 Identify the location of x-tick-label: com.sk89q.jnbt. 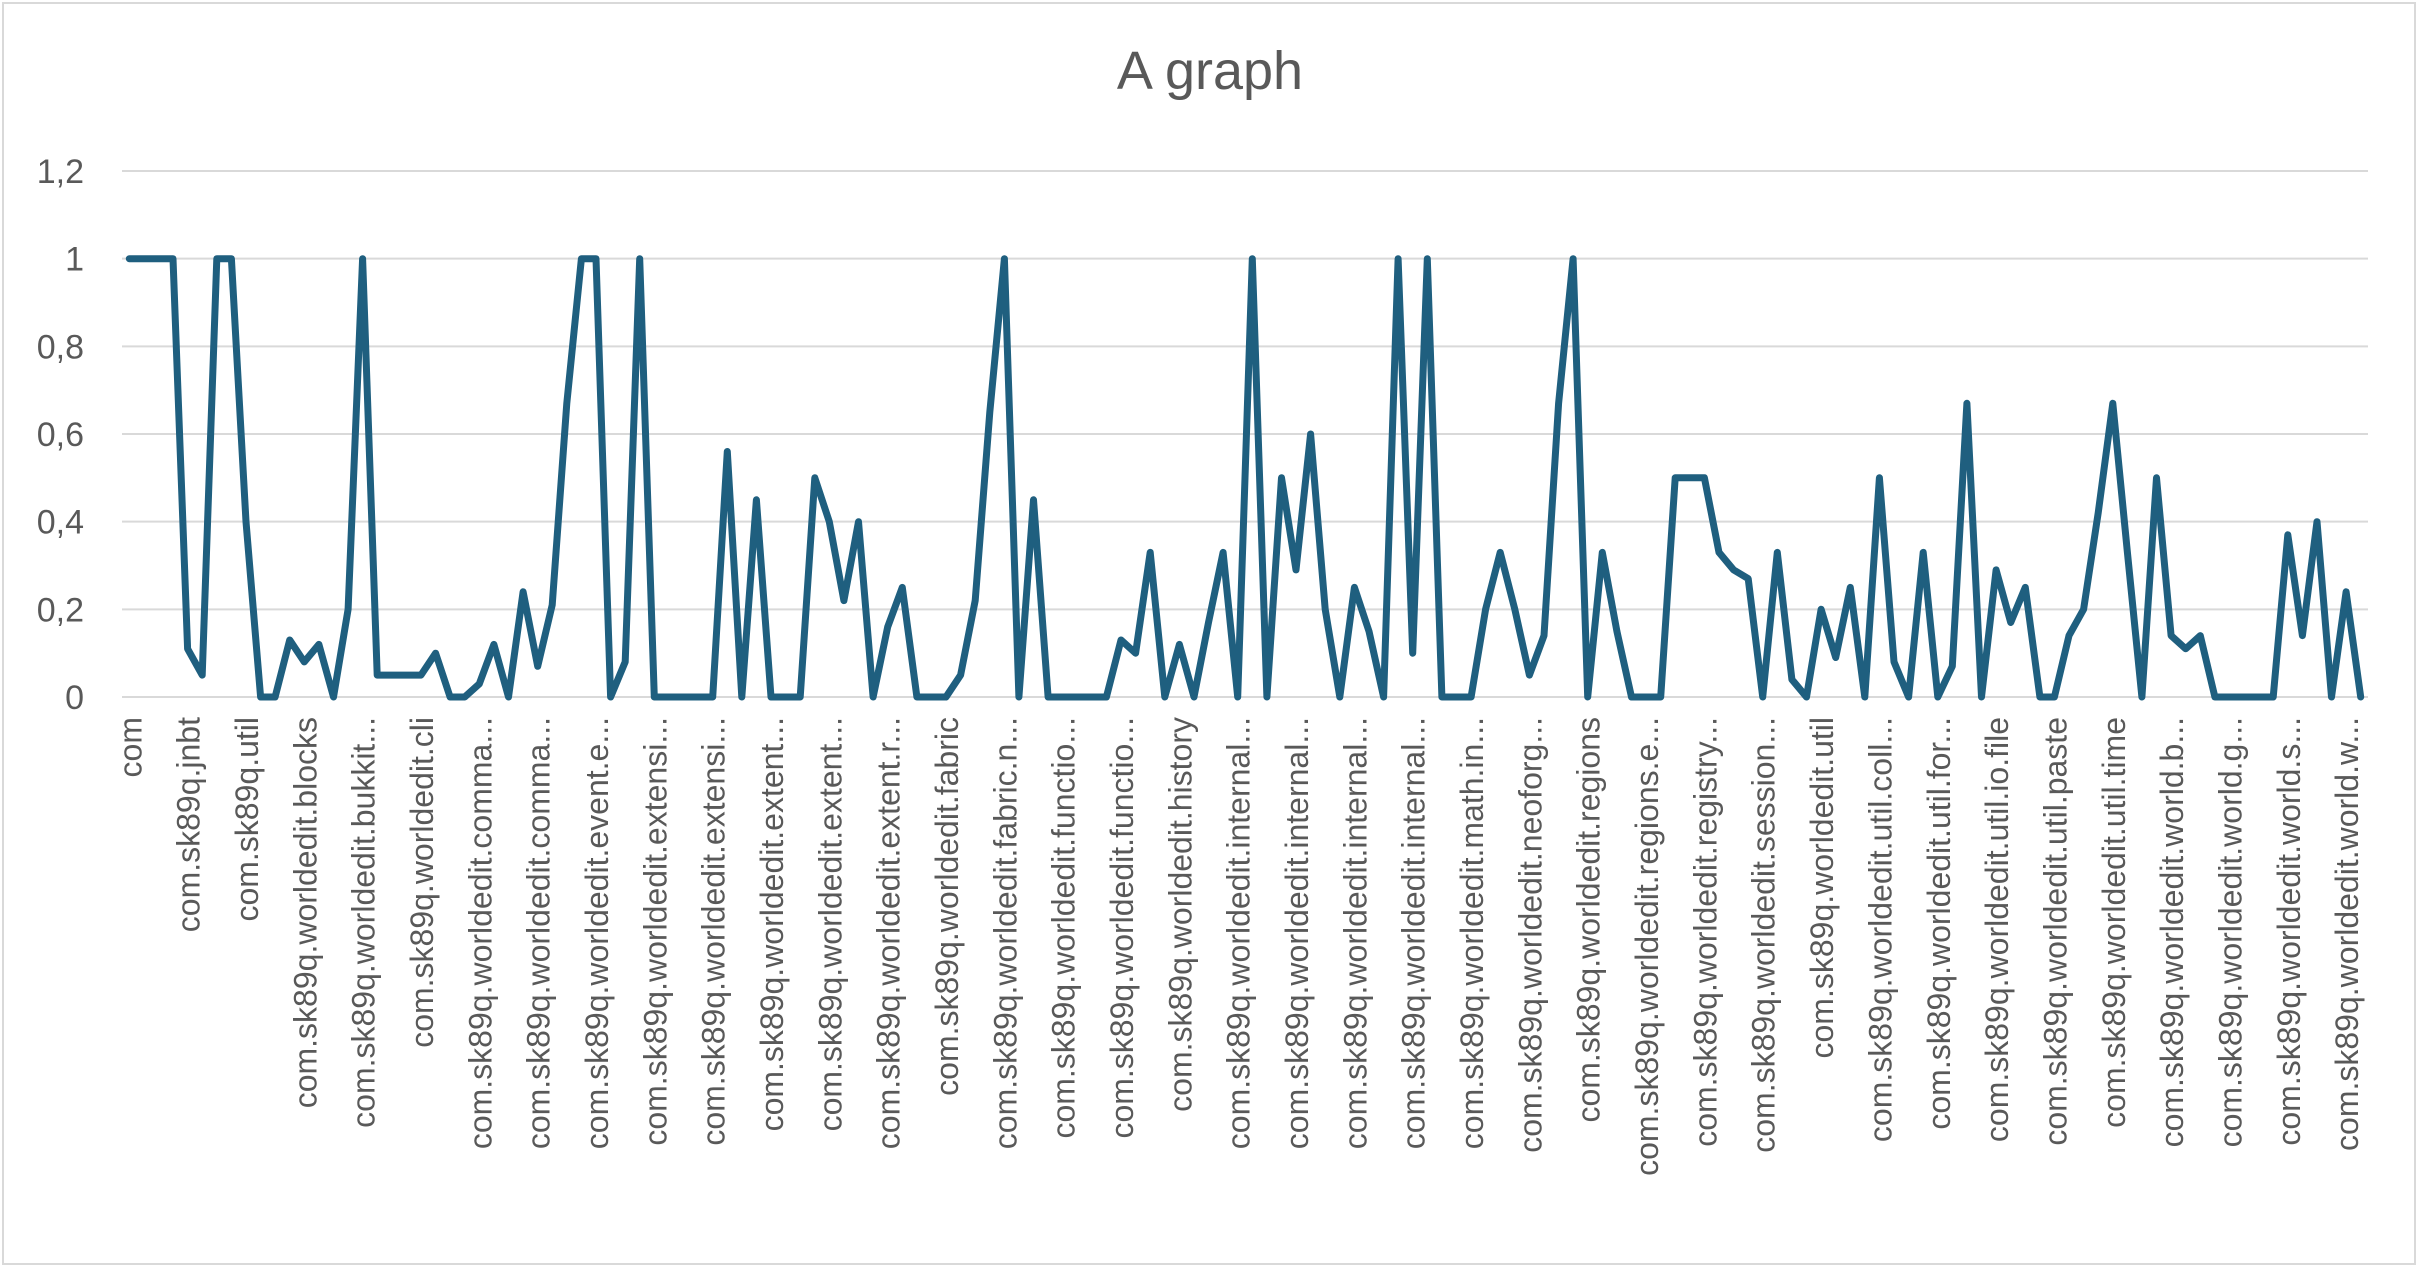
(189, 824).